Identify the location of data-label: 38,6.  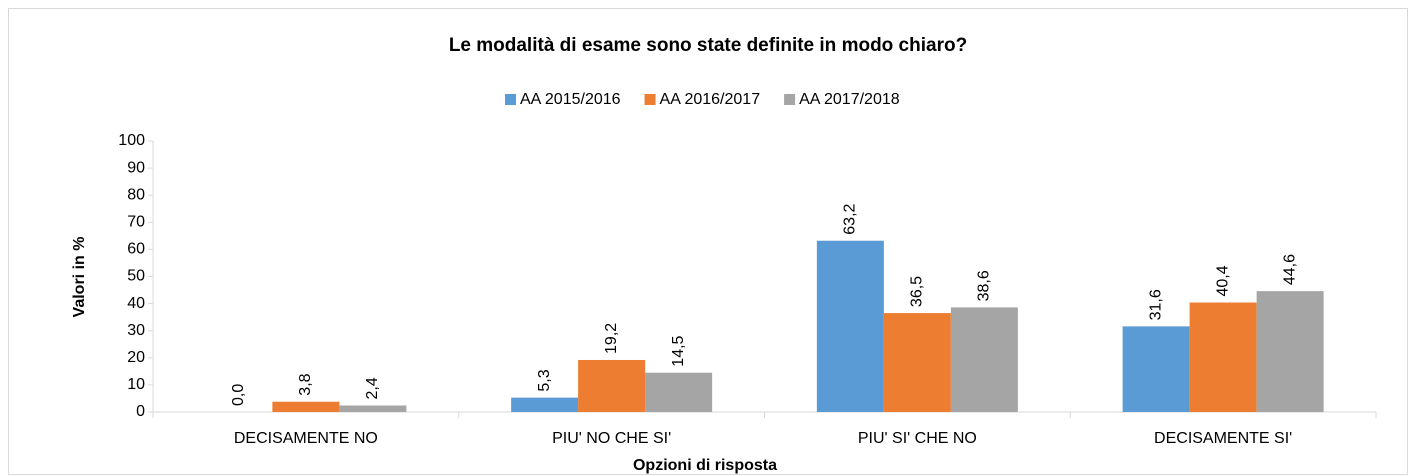
(984, 285).